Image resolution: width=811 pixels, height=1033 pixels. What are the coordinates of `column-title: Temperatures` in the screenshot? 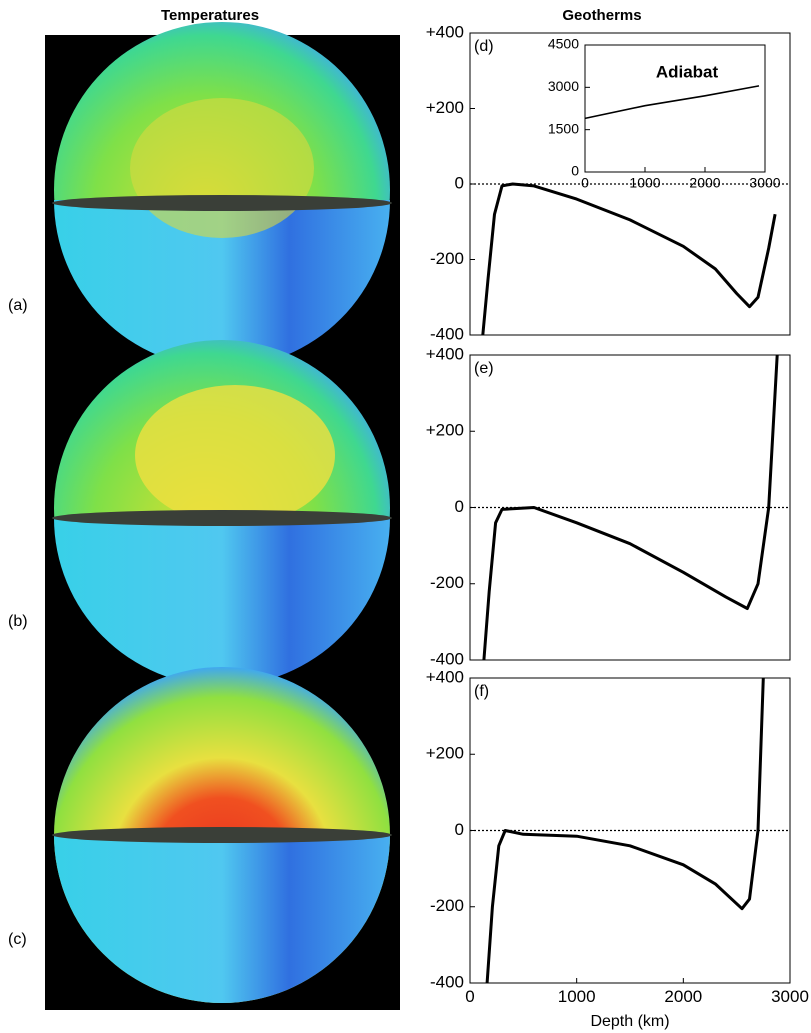 It's located at (210, 15).